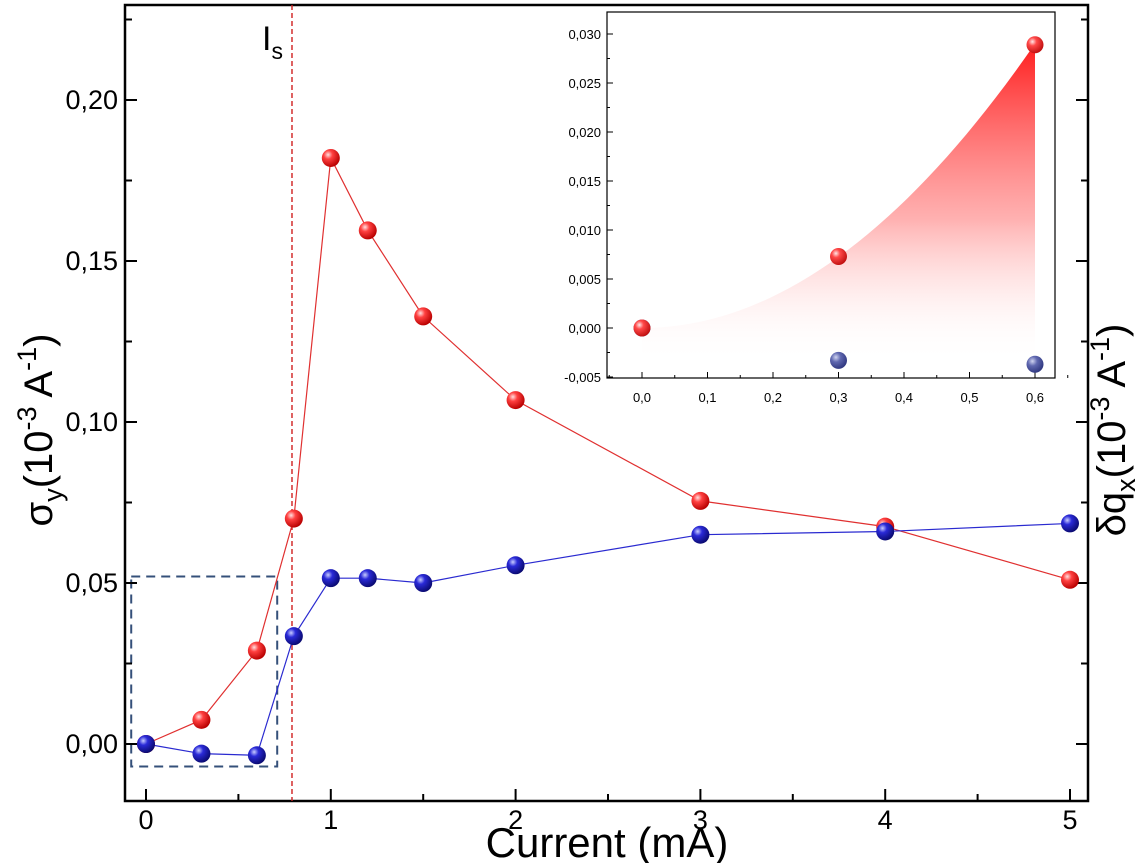 The height and width of the screenshot is (868, 1143). I want to click on right-y-axis-label: δqx(10-3 A-1), so click(1113, 430).